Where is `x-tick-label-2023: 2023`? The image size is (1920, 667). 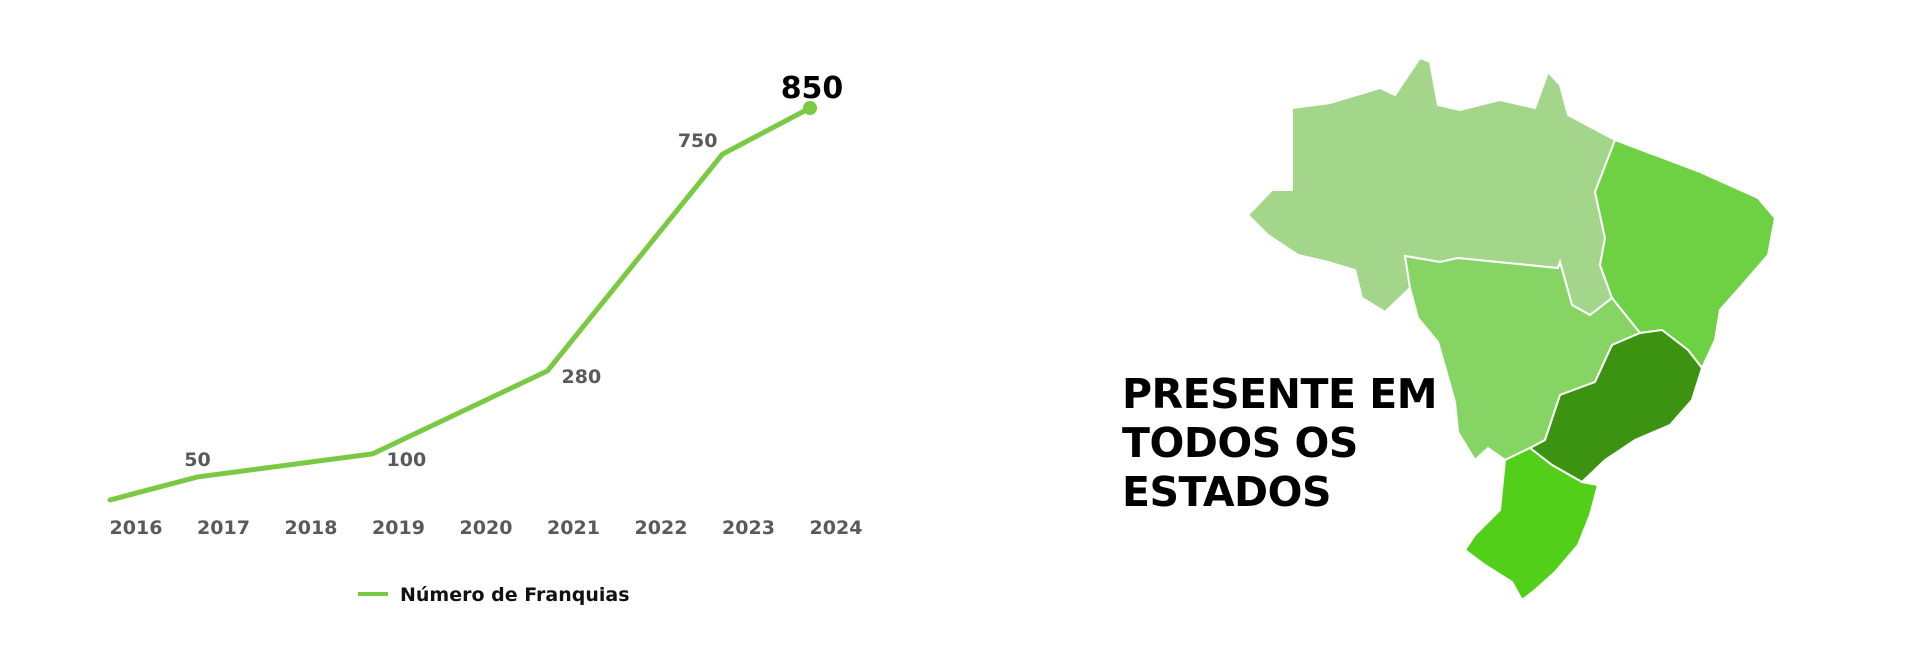
x-tick-label-2023: 2023 is located at coordinates (748, 528).